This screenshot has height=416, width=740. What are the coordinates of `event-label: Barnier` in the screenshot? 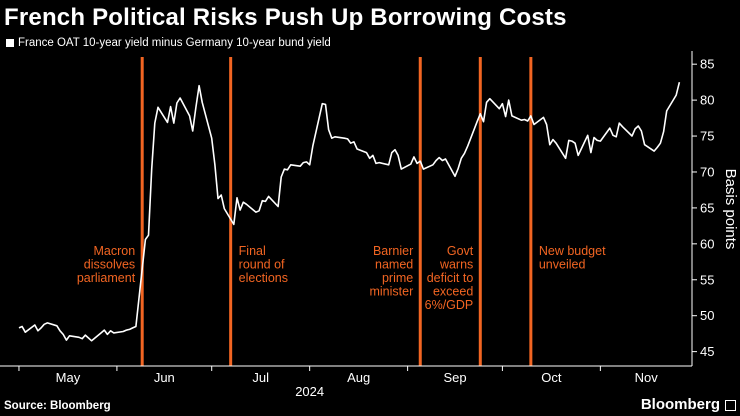 It's located at (393, 251).